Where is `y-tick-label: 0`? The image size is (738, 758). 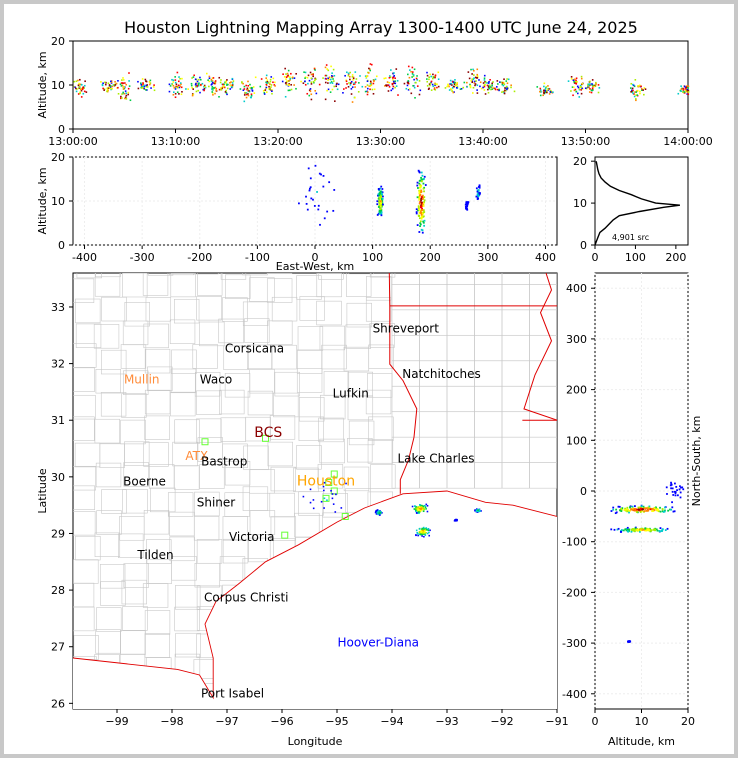 y-tick-label: 0 is located at coordinates (583, 245).